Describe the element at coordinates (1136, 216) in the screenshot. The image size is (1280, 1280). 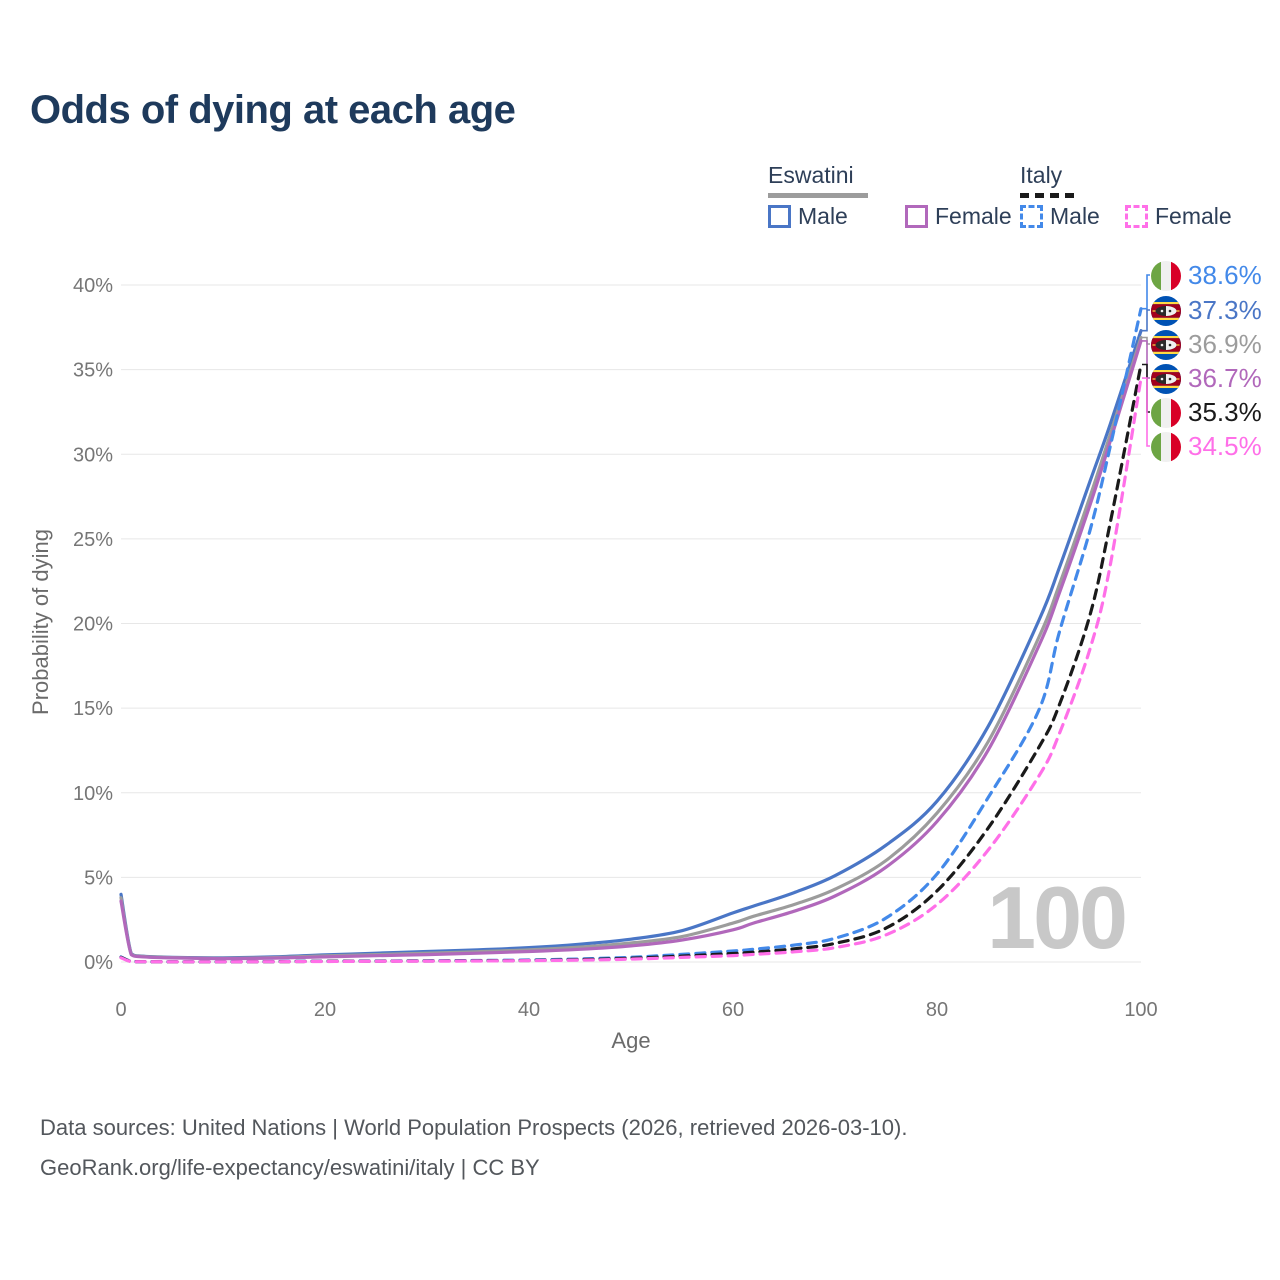
I see `italy-female-swatch-icon` at that location.